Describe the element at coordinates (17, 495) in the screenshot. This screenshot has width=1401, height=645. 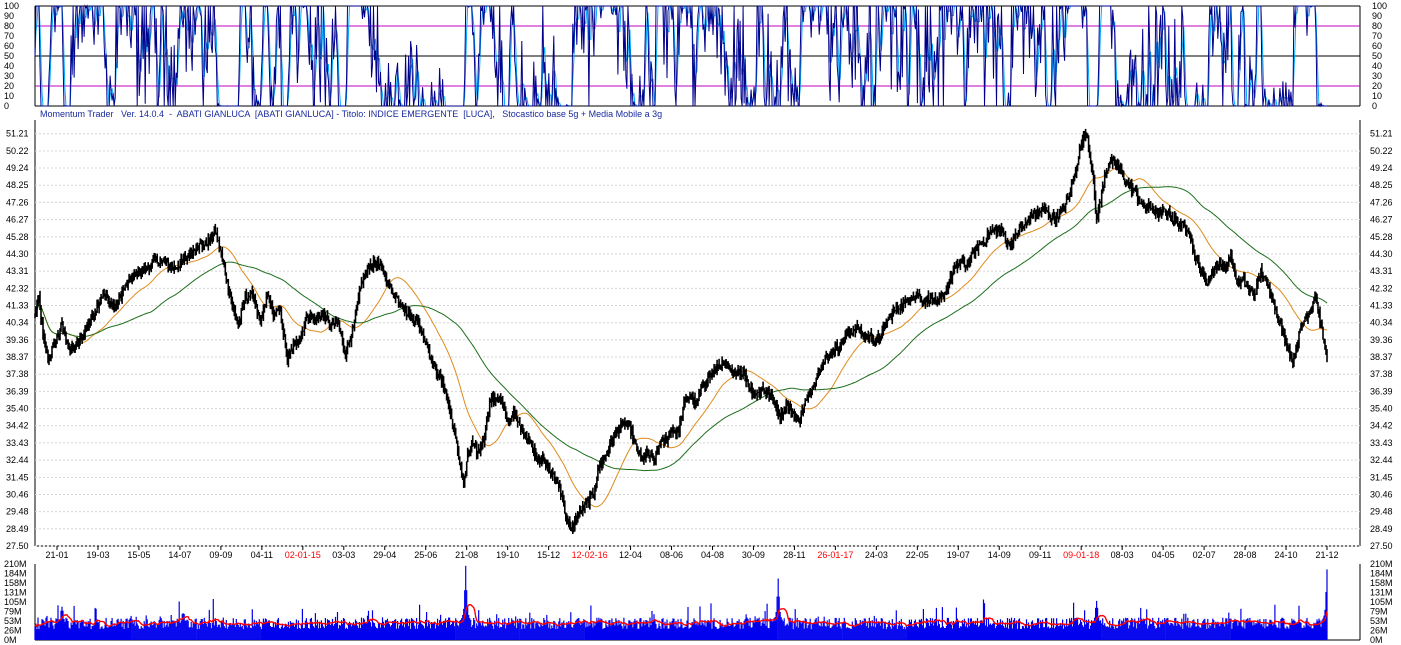
I see `price-tick-left: 30.46` at that location.